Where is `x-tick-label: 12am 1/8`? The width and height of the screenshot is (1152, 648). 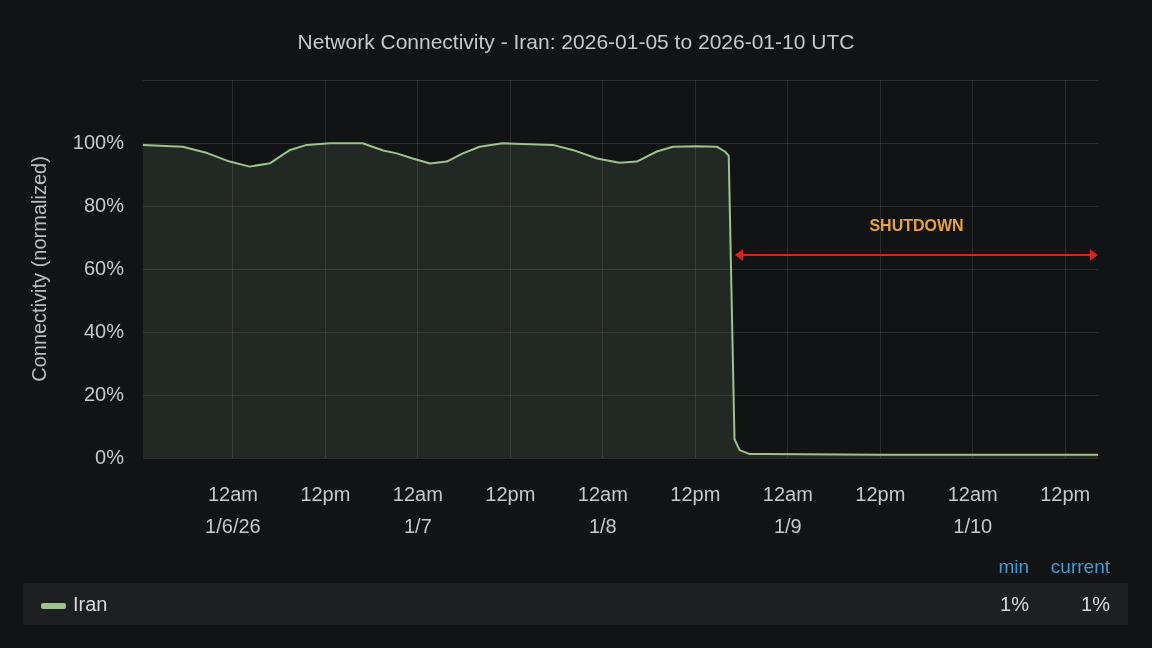
x-tick-label: 12am 1/8 is located at coordinates (602, 509).